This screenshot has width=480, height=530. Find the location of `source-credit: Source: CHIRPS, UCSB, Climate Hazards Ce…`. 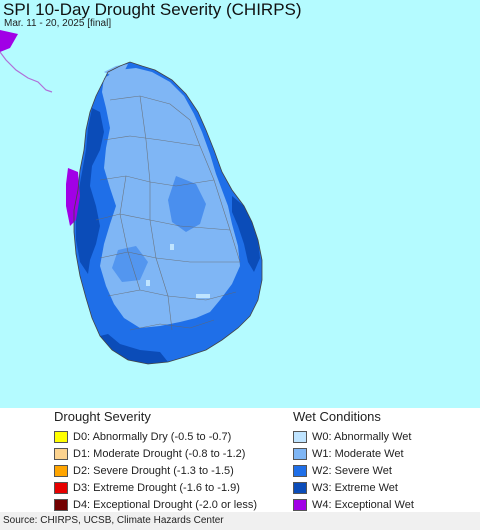

source-credit: Source: CHIRPS, UCSB, Climate Hazards Ce… is located at coordinates (240, 521).